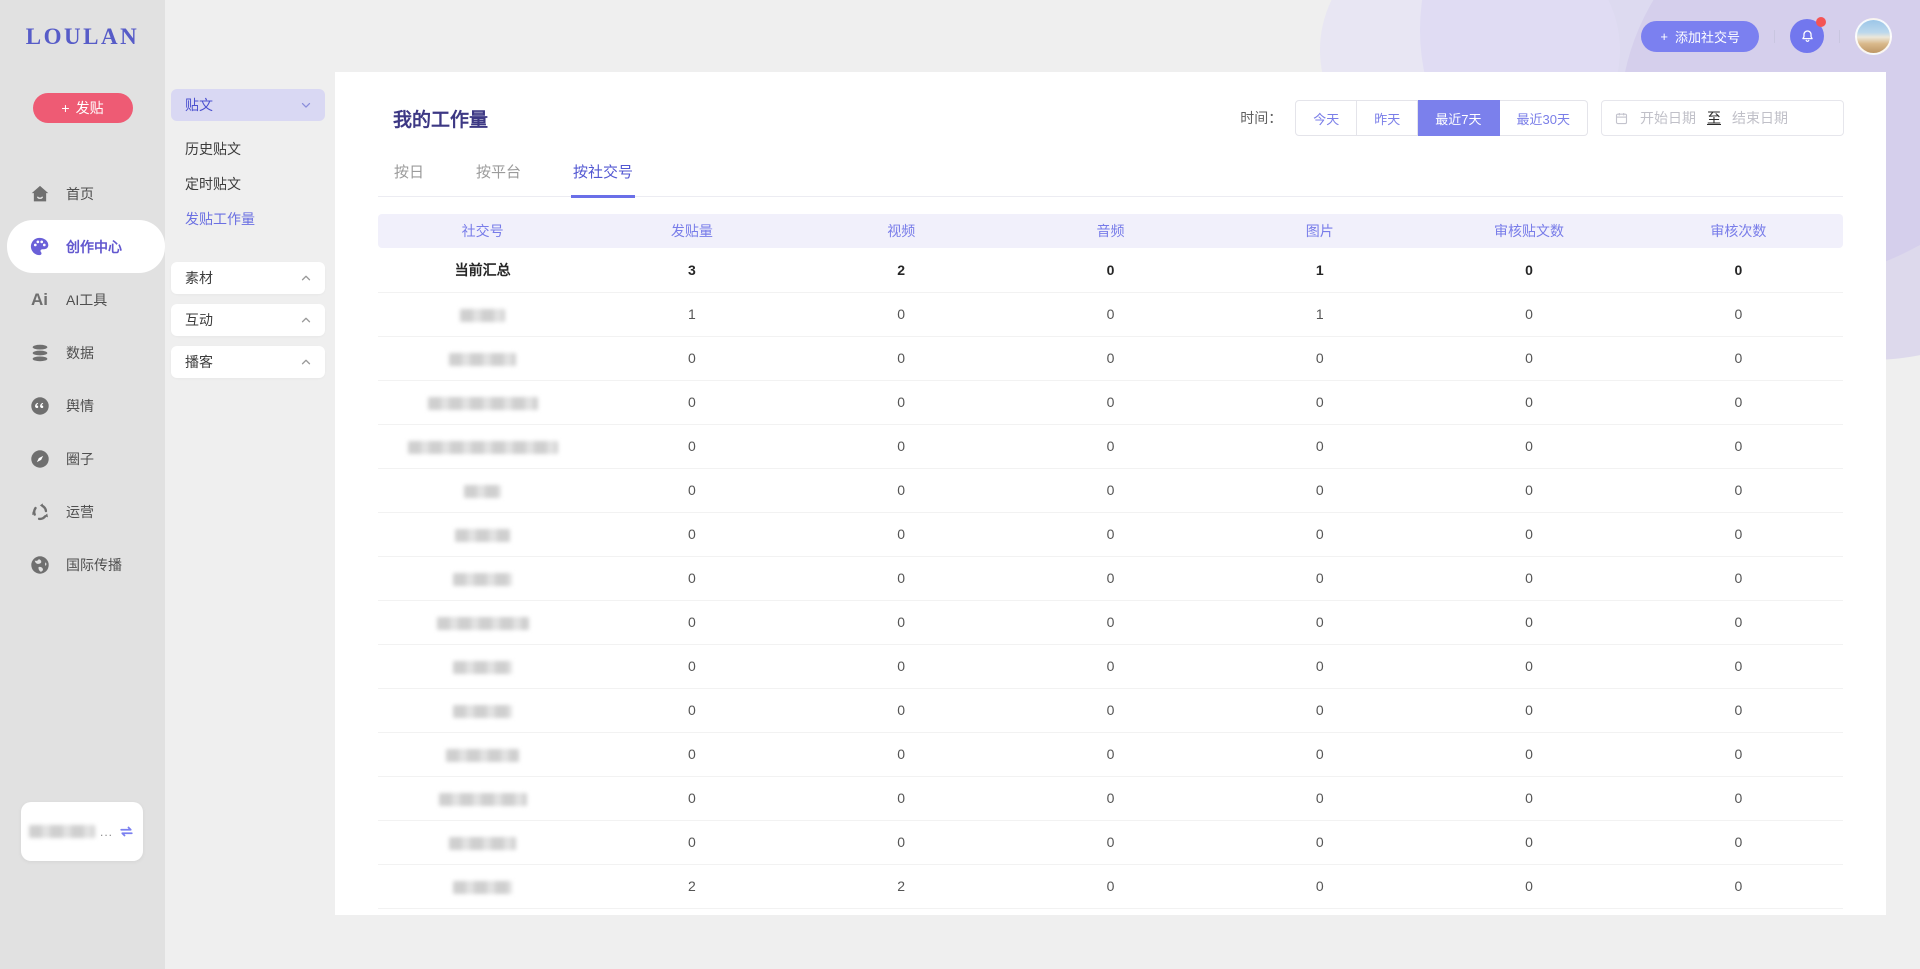 This screenshot has height=969, width=1920. I want to click on table-row: 1 0 0 1 0 0, so click(1110, 314).